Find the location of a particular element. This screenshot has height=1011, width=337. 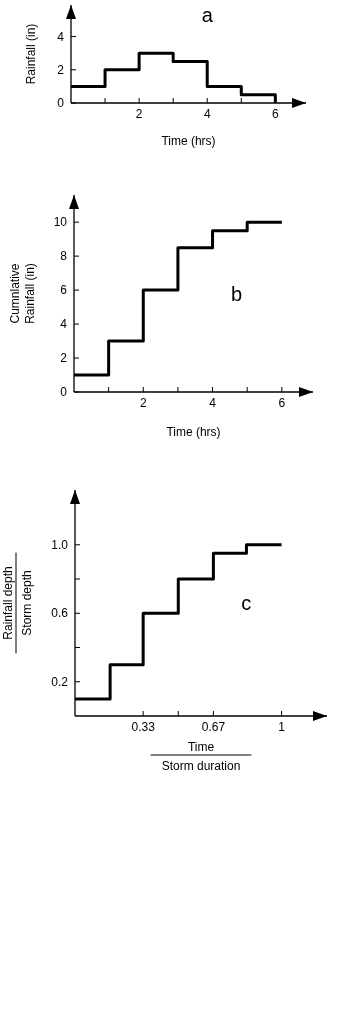

x-axis-title: Time Storm duration is located at coordinates (201, 756).